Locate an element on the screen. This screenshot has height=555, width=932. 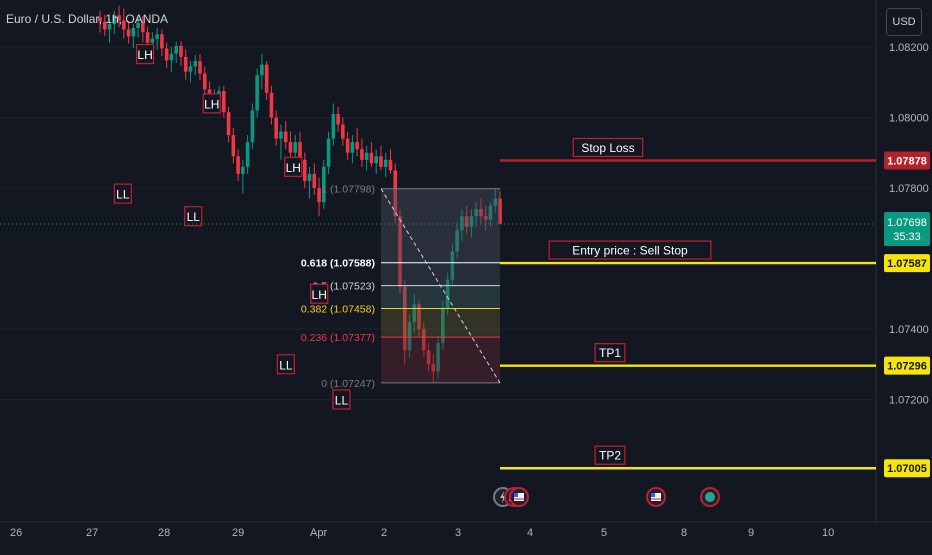
currency-button: USD is located at coordinates (904, 22).